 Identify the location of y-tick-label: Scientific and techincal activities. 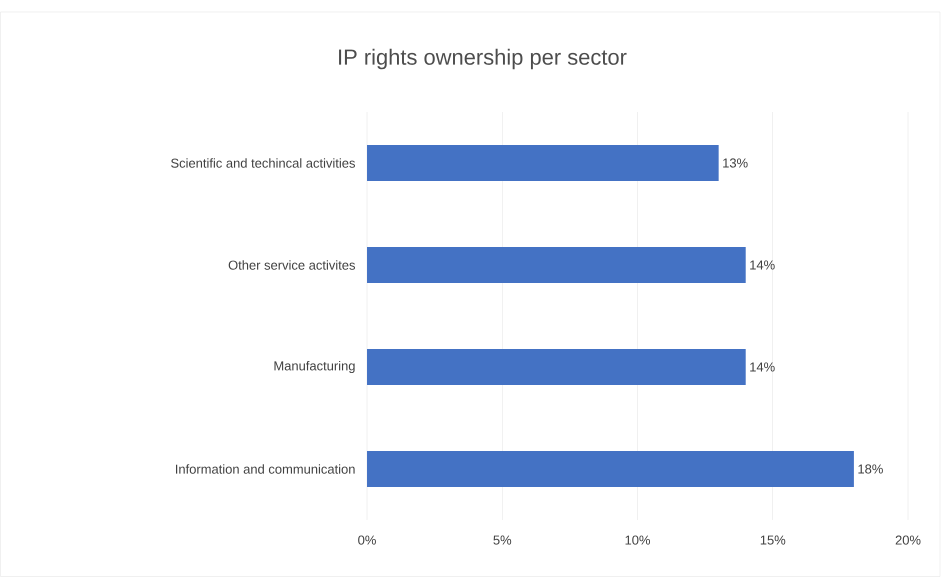
(263, 163).